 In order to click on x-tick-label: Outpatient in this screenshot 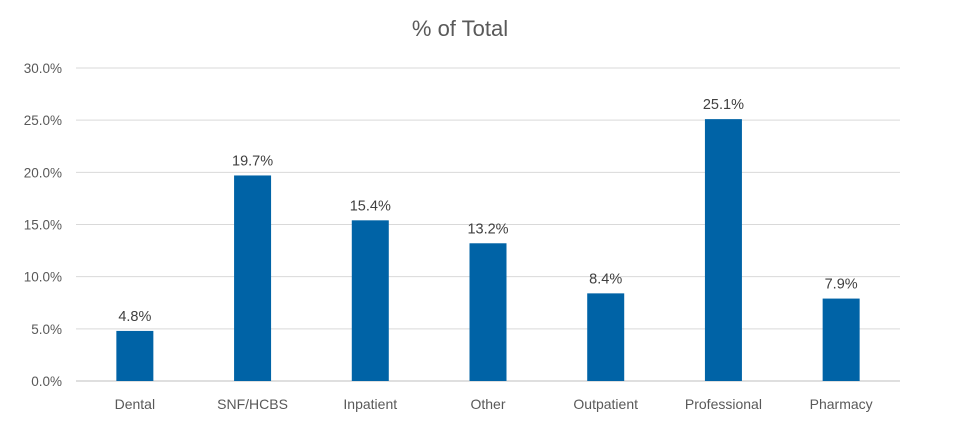, I will do `click(605, 404)`.